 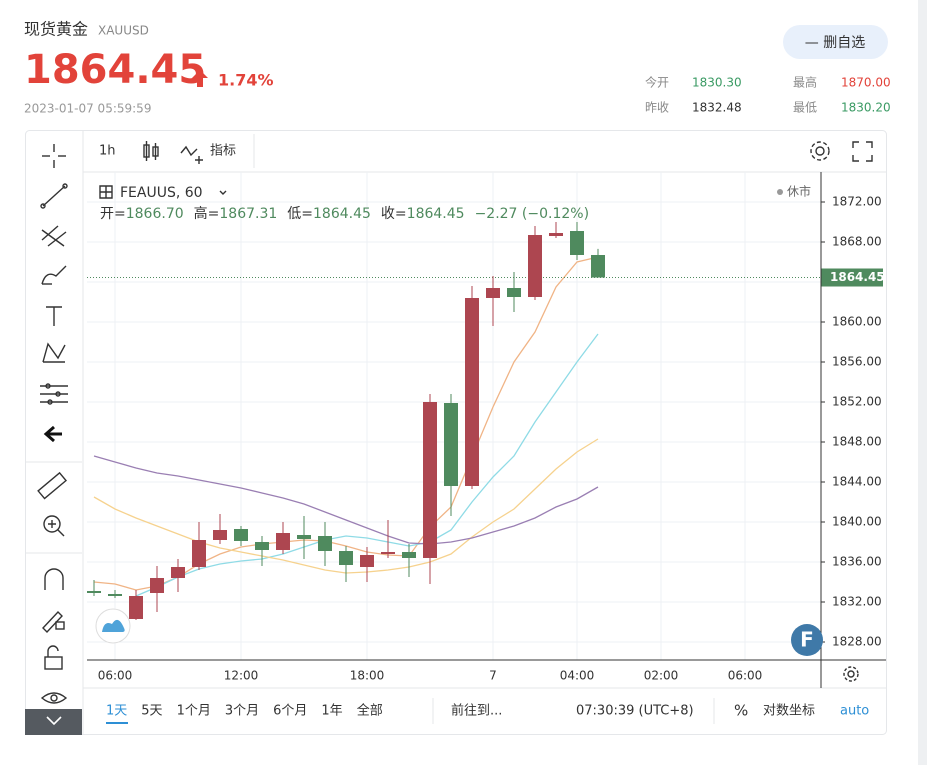 I want to click on last-price-tag, so click(x=852, y=277).